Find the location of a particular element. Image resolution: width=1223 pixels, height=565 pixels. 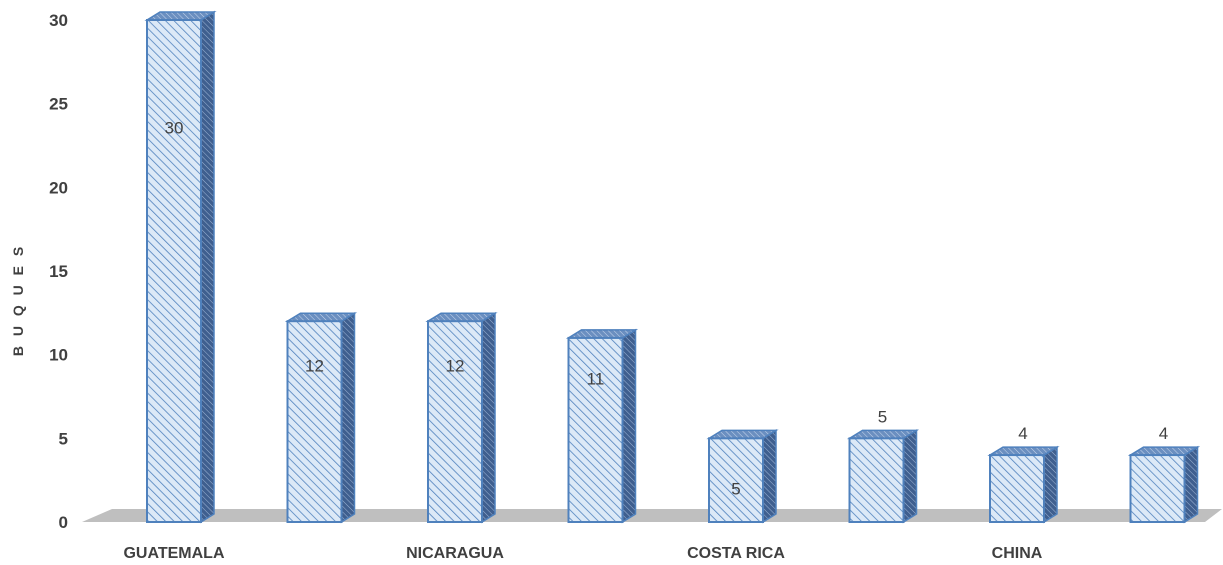

y-tick-label: 10 is located at coordinates (58, 355).